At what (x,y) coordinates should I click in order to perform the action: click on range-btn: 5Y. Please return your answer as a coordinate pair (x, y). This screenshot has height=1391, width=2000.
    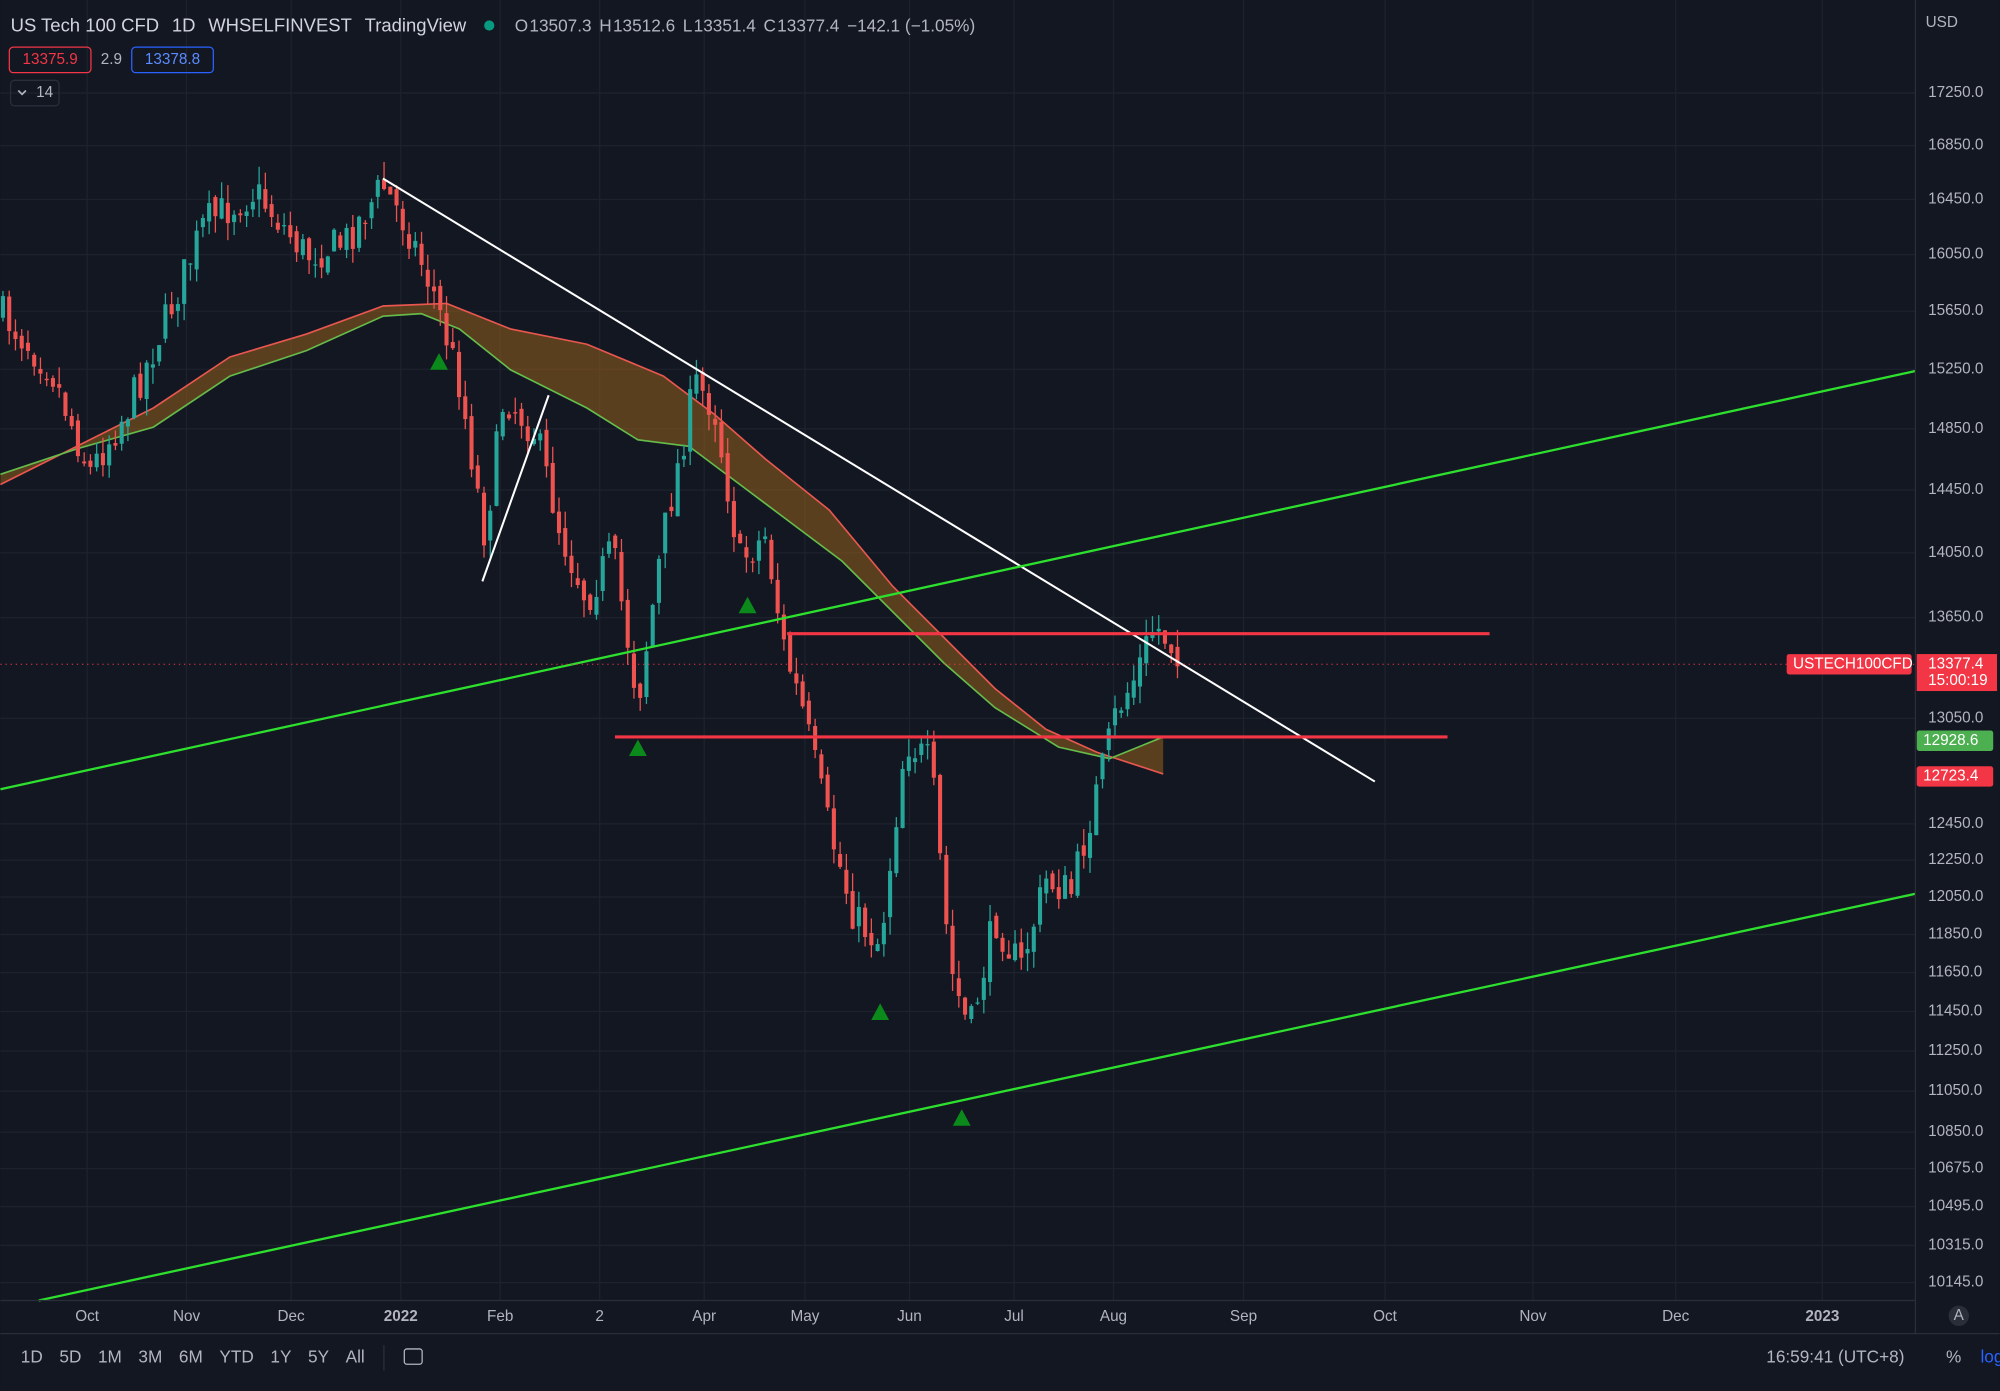
    Looking at the image, I should click on (319, 1356).